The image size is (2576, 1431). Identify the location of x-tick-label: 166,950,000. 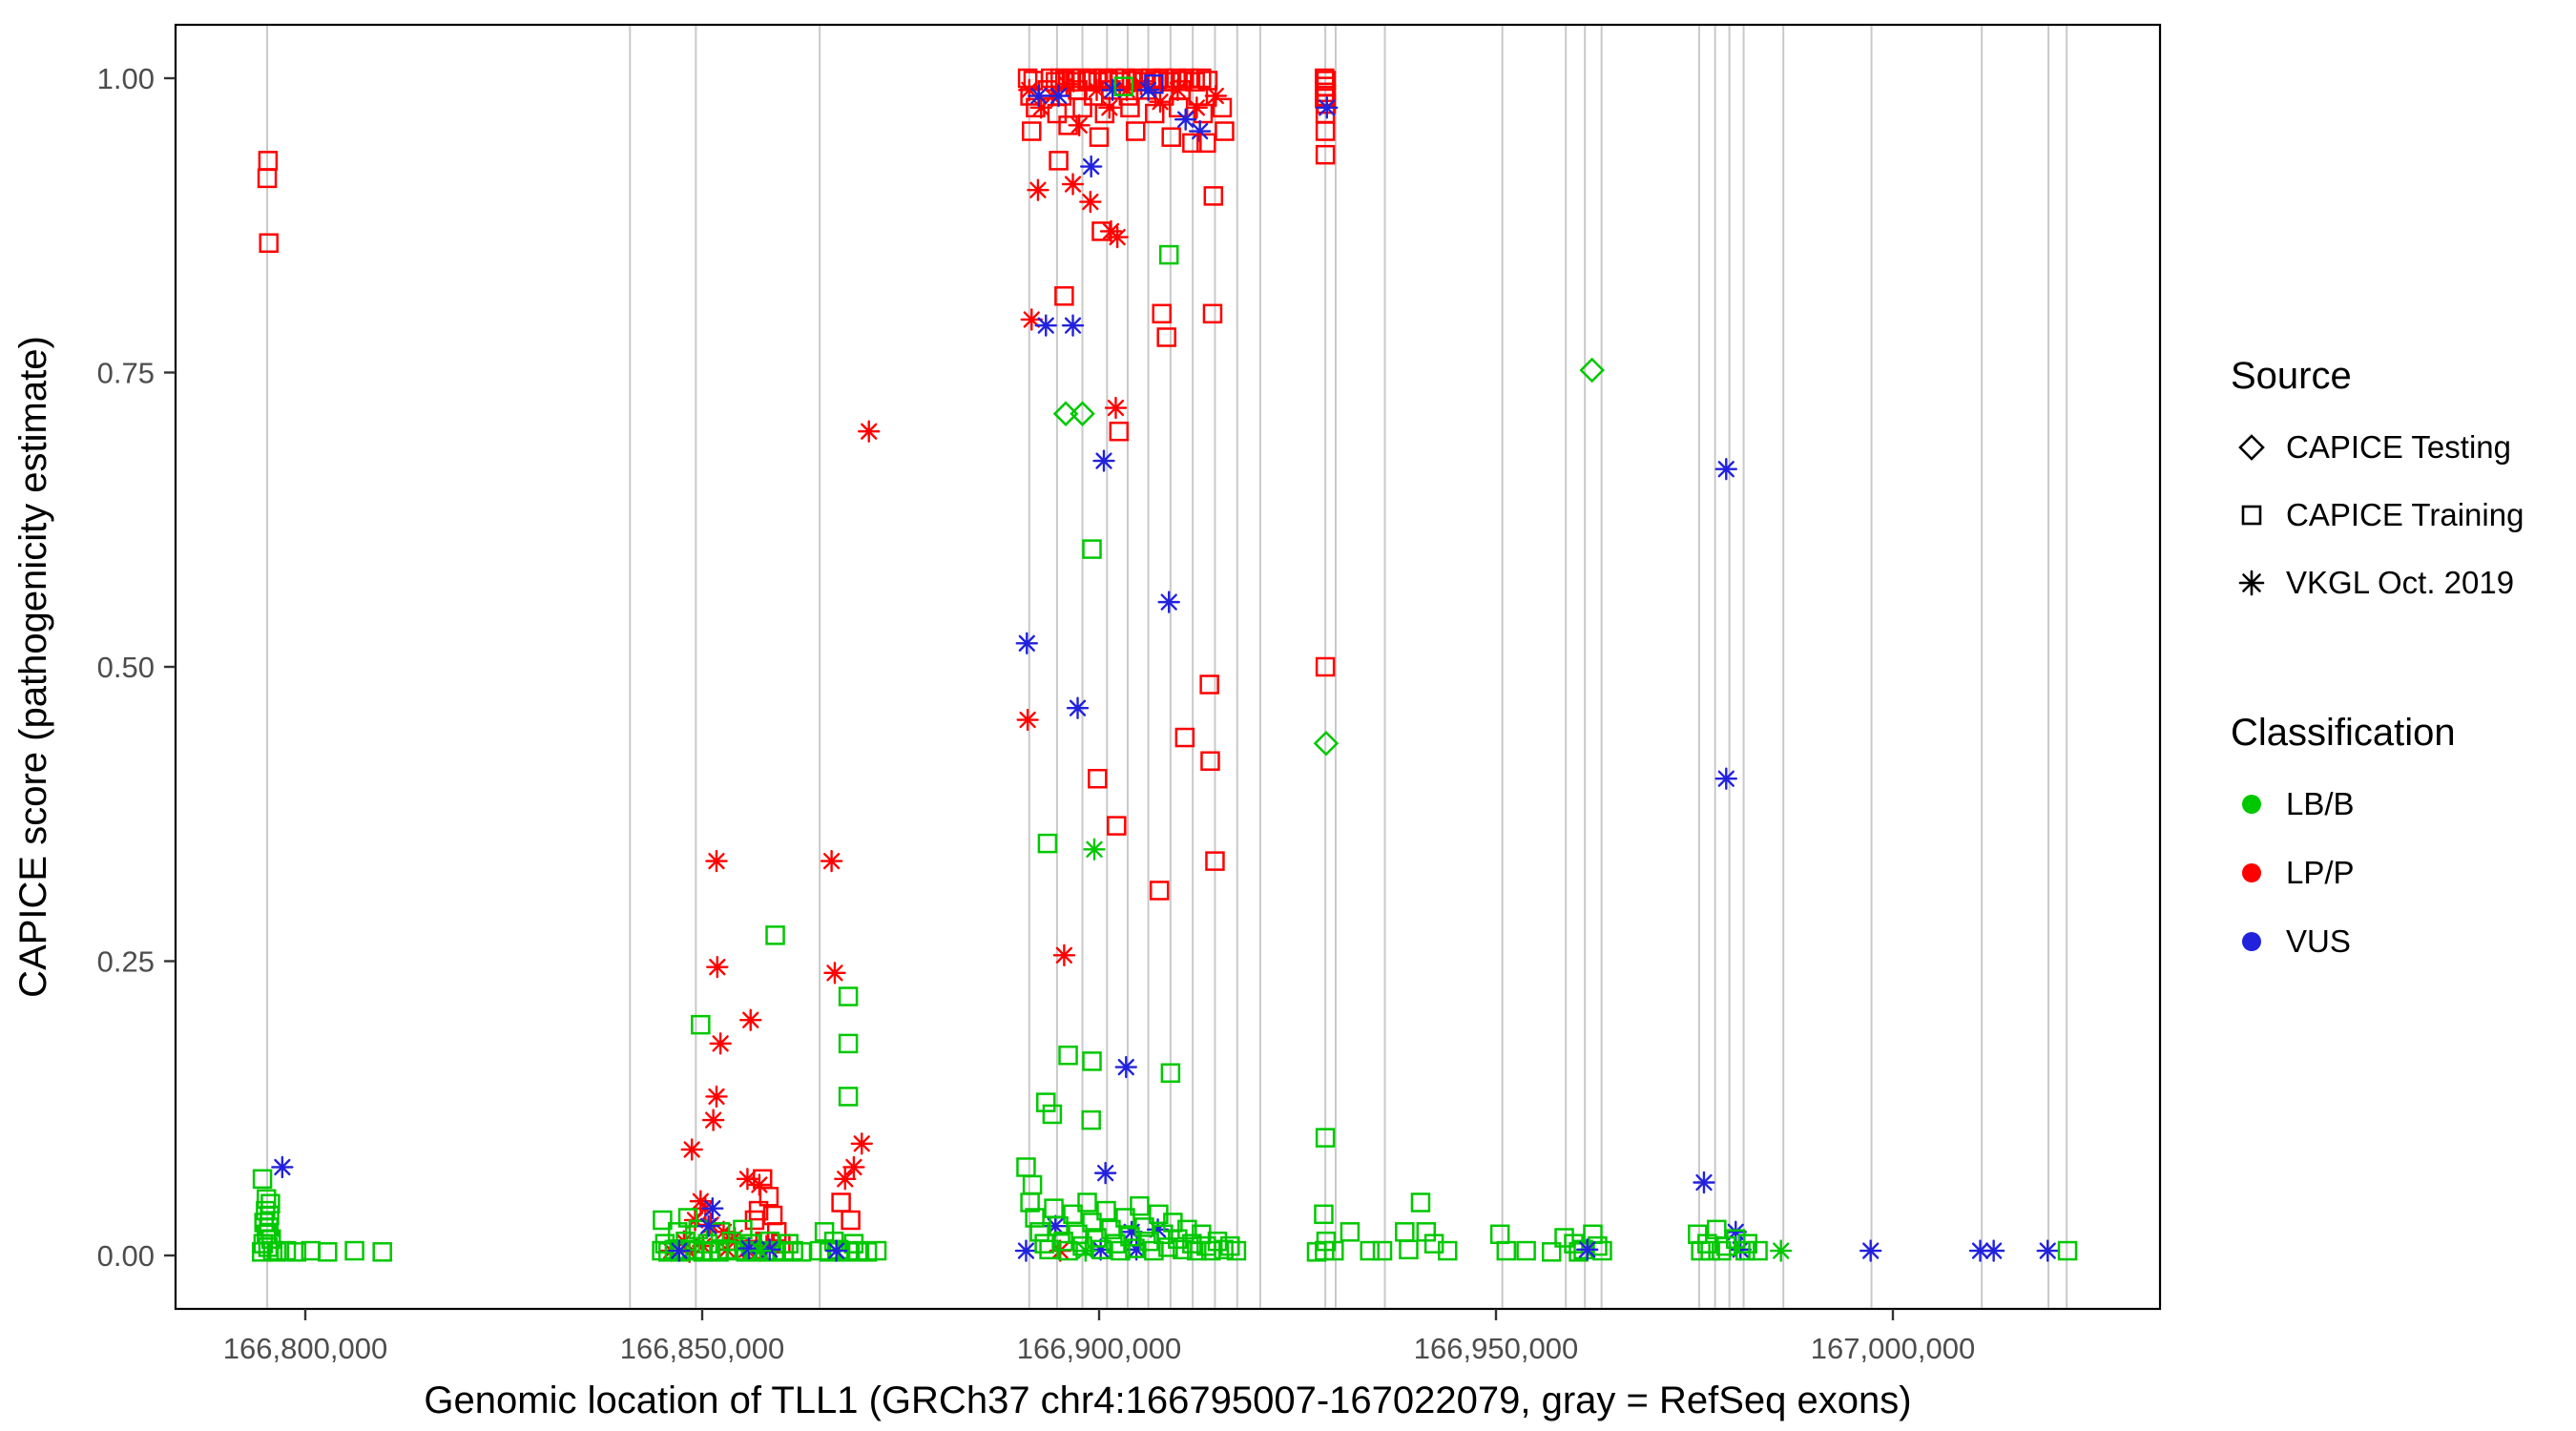
(1496, 1348).